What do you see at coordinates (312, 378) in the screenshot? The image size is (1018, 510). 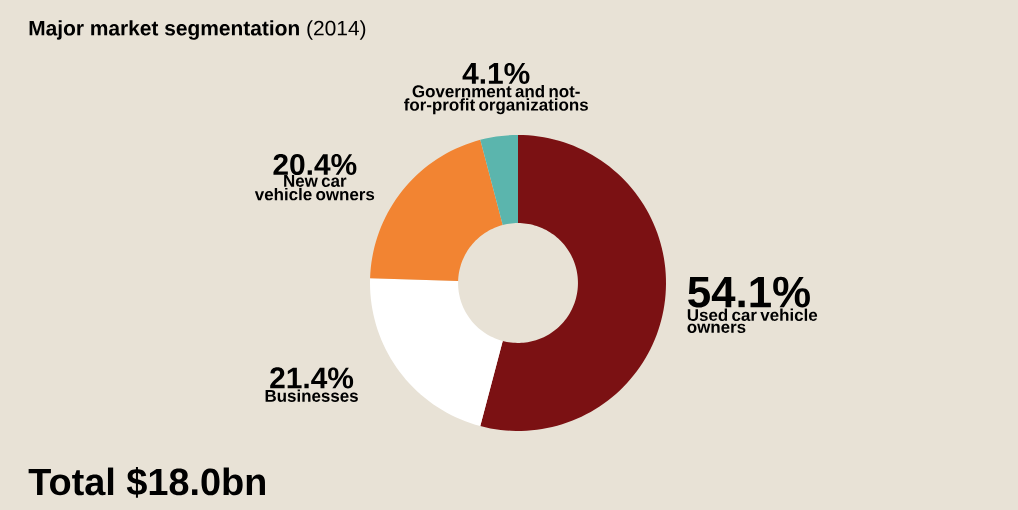 I see `data-label: 21.4%` at bounding box center [312, 378].